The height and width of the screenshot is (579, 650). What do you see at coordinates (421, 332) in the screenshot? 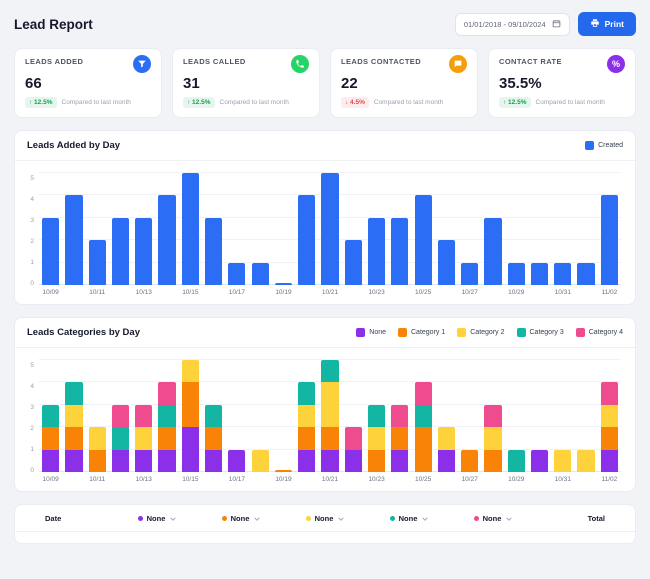
I see `legend-item-category-1: Category 1` at bounding box center [421, 332].